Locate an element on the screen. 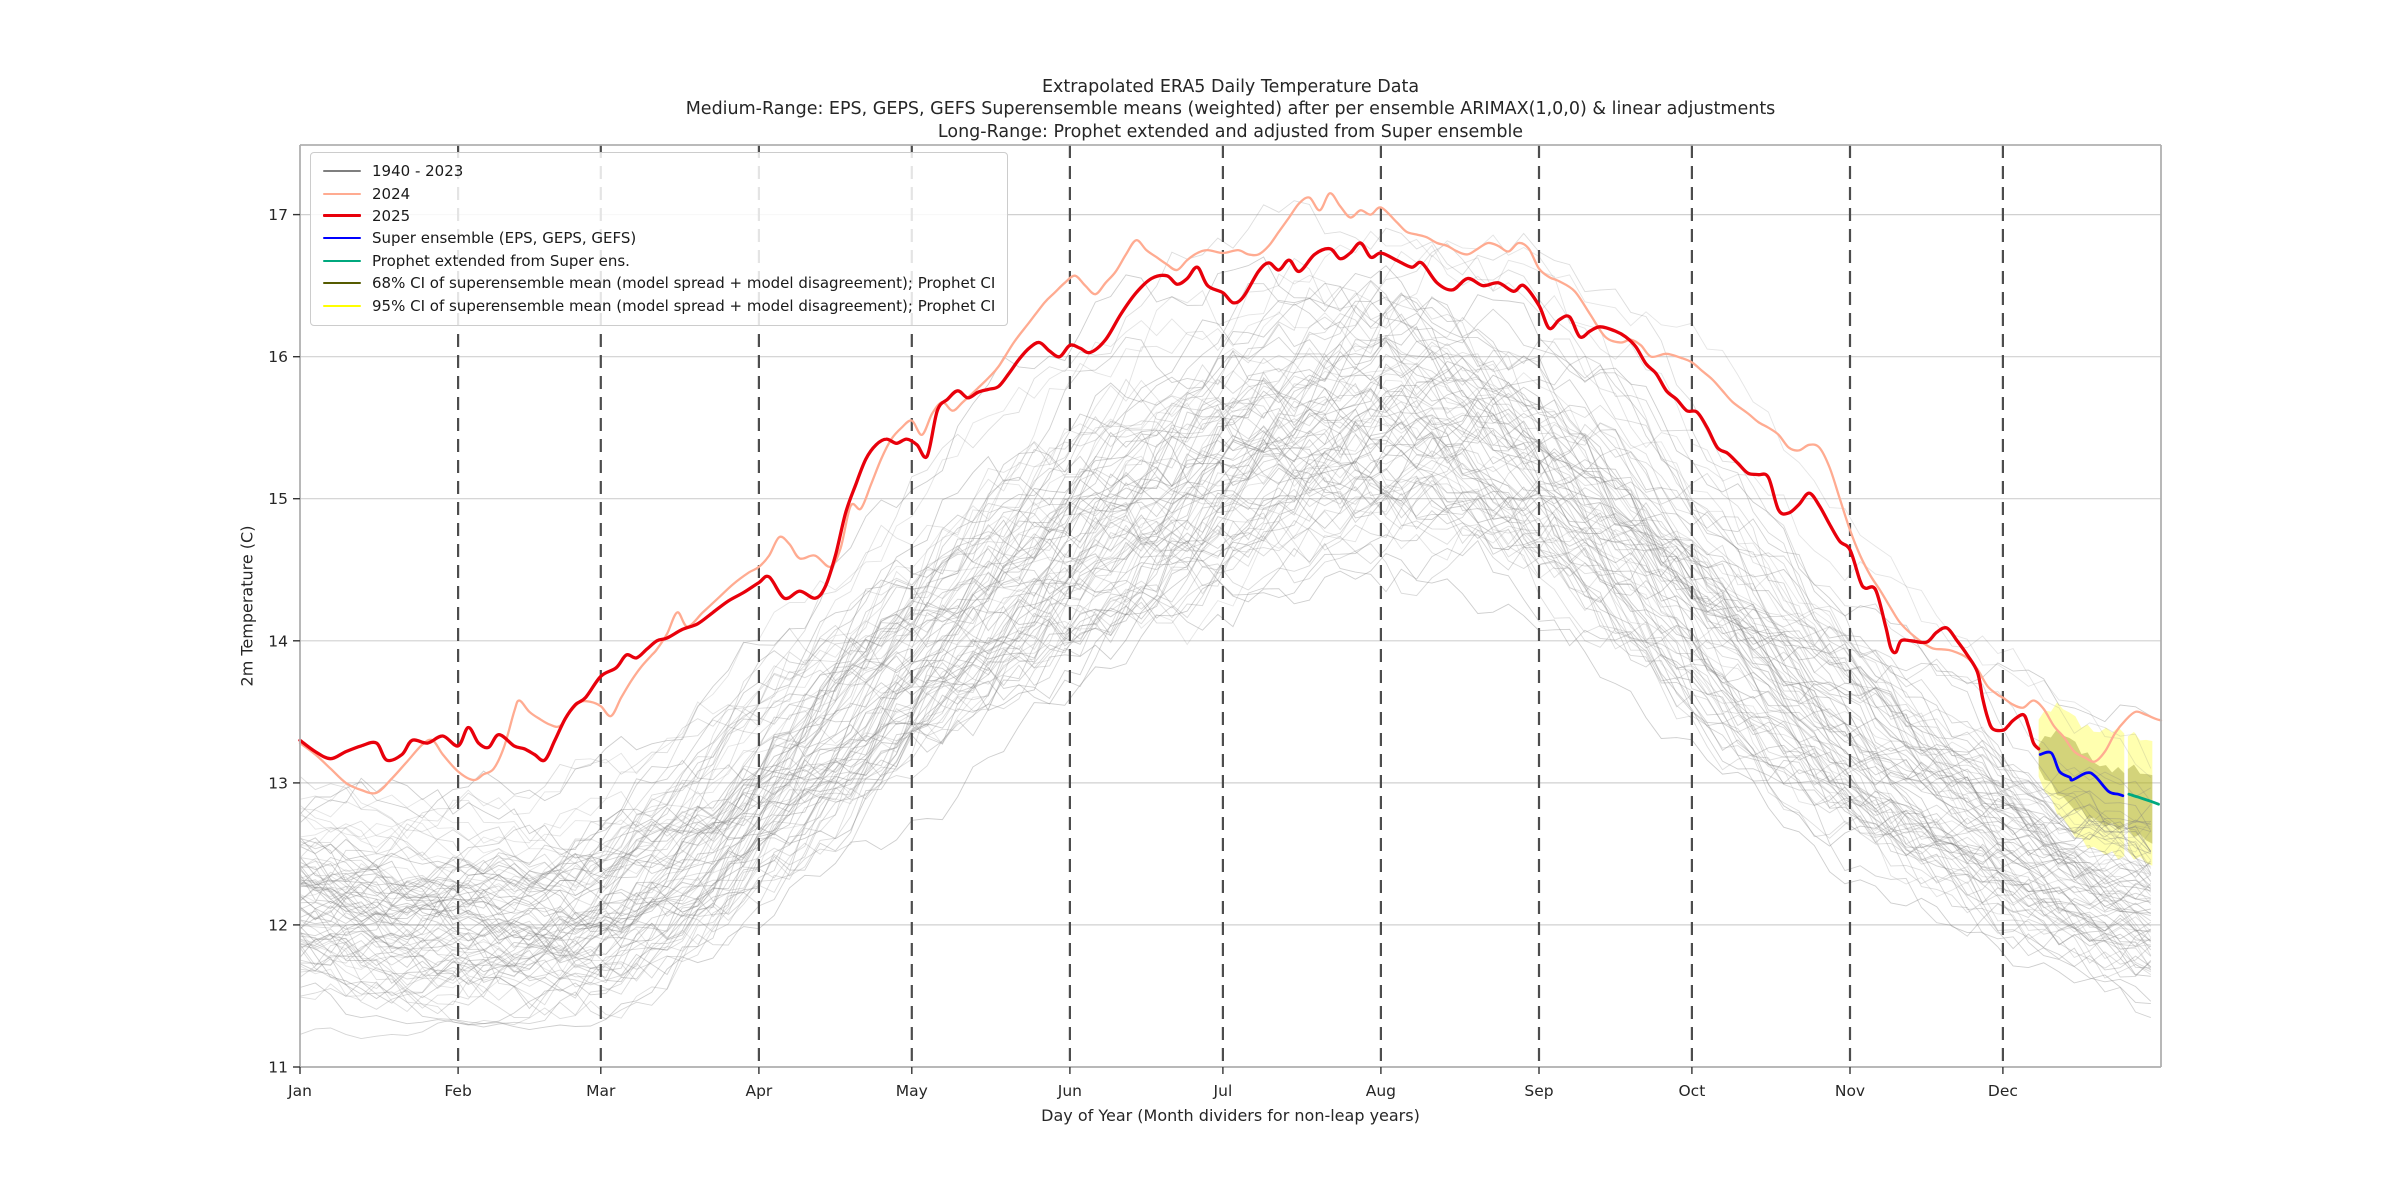  x-tick-label: Jun is located at coordinates (1069, 1091).